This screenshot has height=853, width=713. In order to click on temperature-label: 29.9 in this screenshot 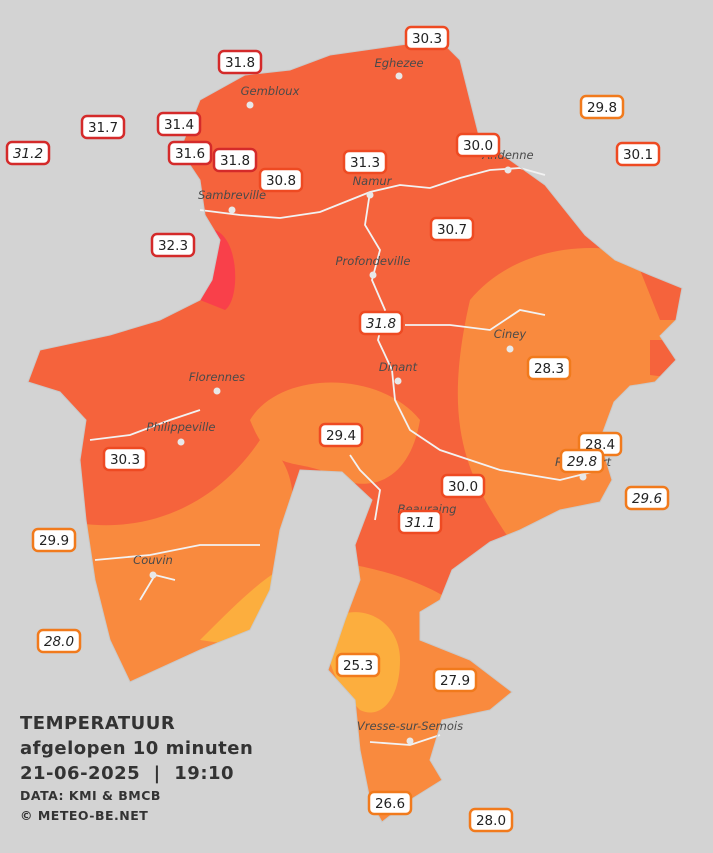, I will do `click(54, 541)`.